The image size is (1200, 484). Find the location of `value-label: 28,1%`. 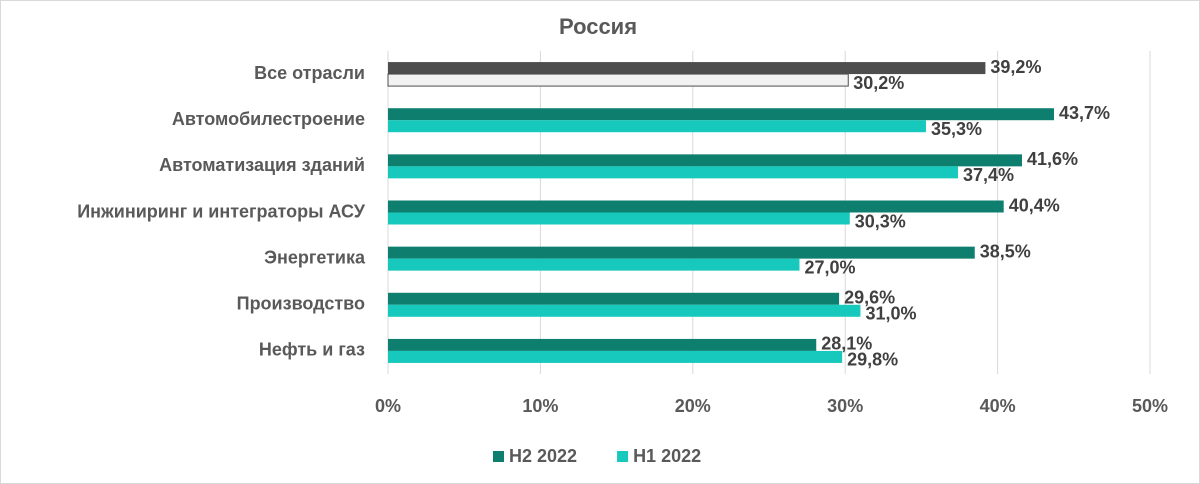

value-label: 28,1% is located at coordinates (846, 344).